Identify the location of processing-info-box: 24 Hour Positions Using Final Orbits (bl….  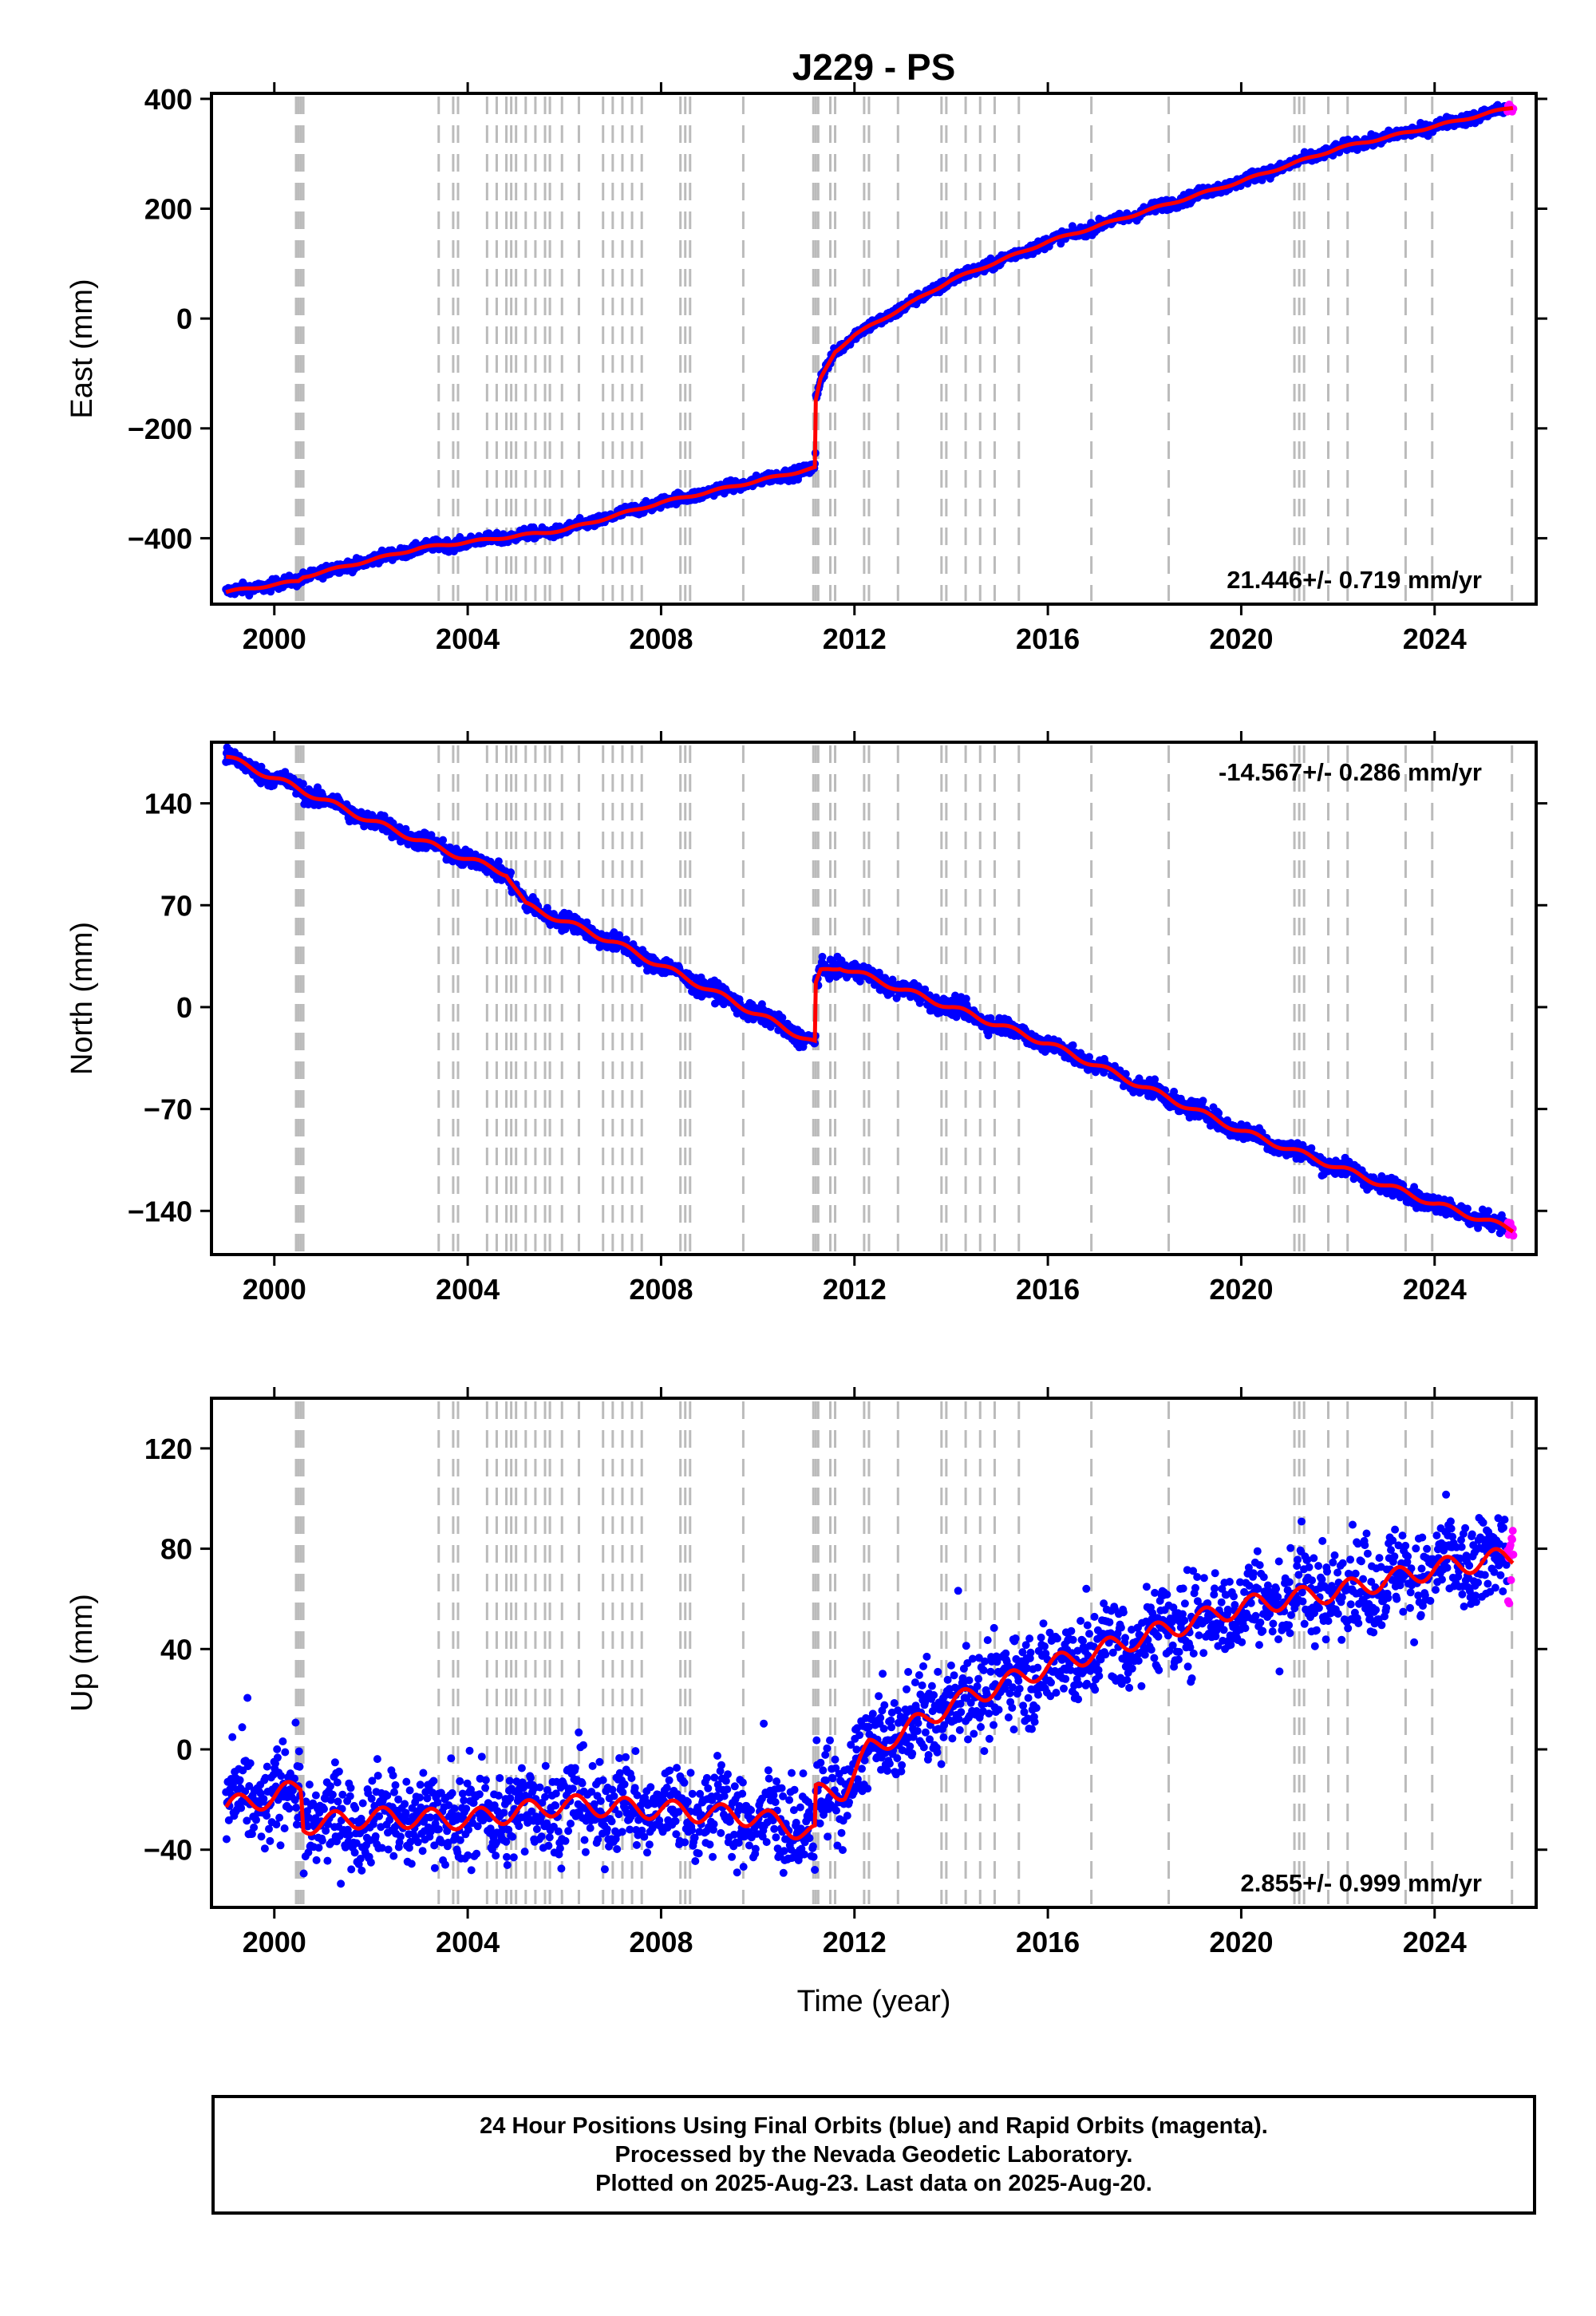
(873, 2155).